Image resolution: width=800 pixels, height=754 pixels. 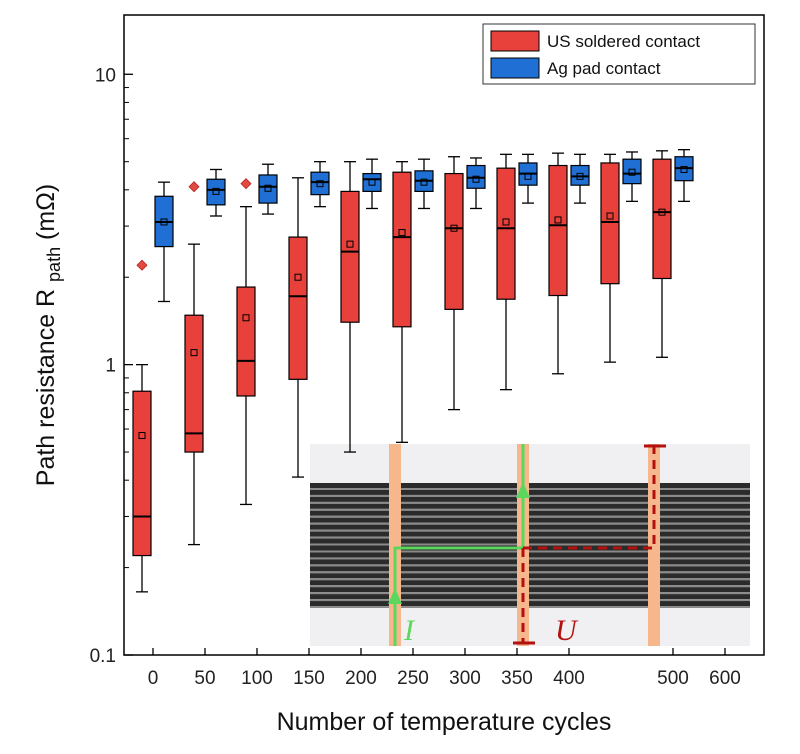 I want to click on y-axis-label-unit: (mΩ), so click(x=46, y=215).